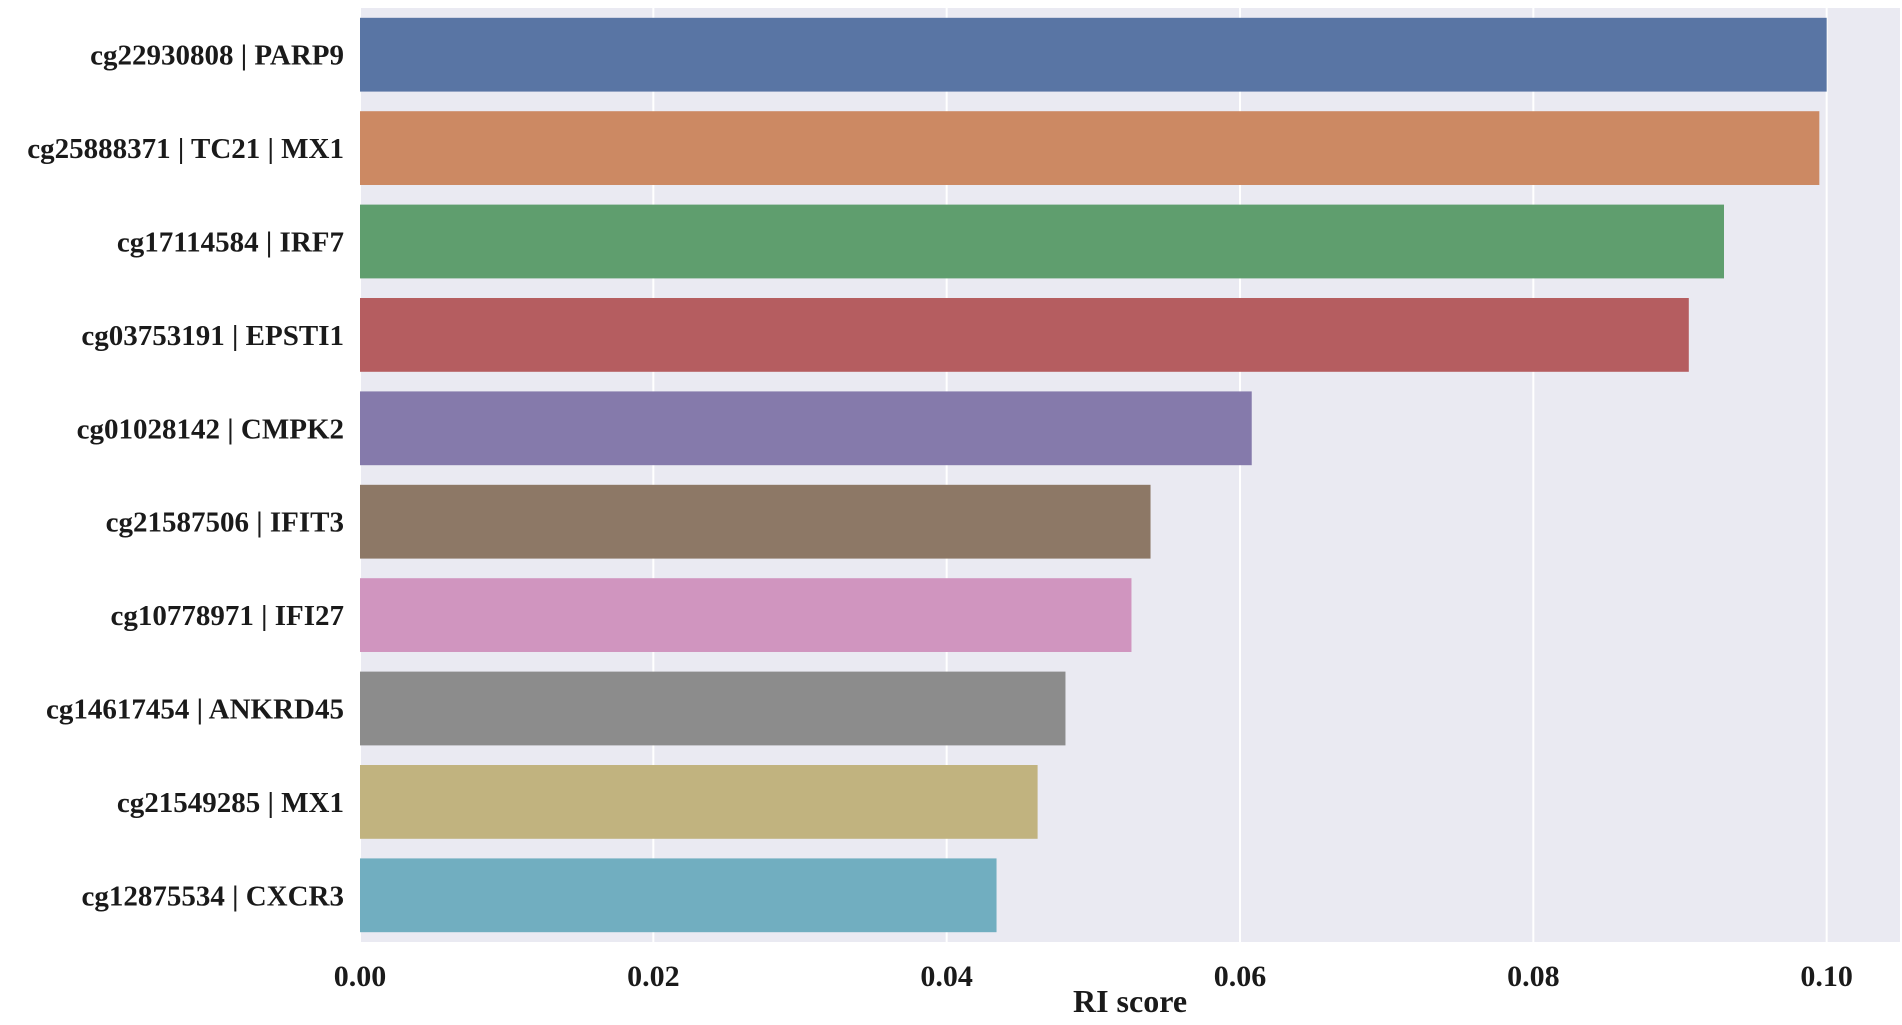  What do you see at coordinates (1533, 976) in the screenshot?
I see `x-tick-label: 0.08` at bounding box center [1533, 976].